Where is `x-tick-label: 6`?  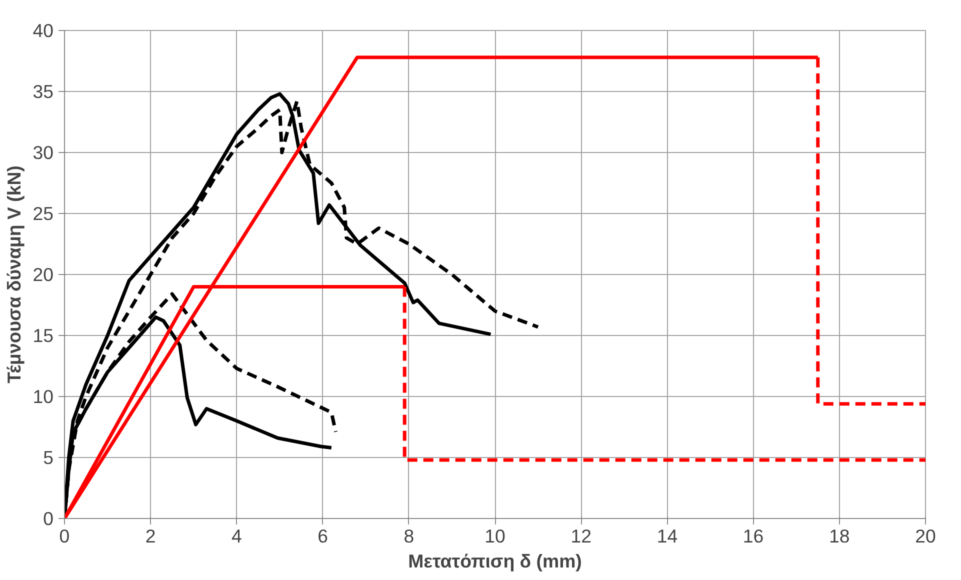
x-tick-label: 6 is located at coordinates (323, 536).